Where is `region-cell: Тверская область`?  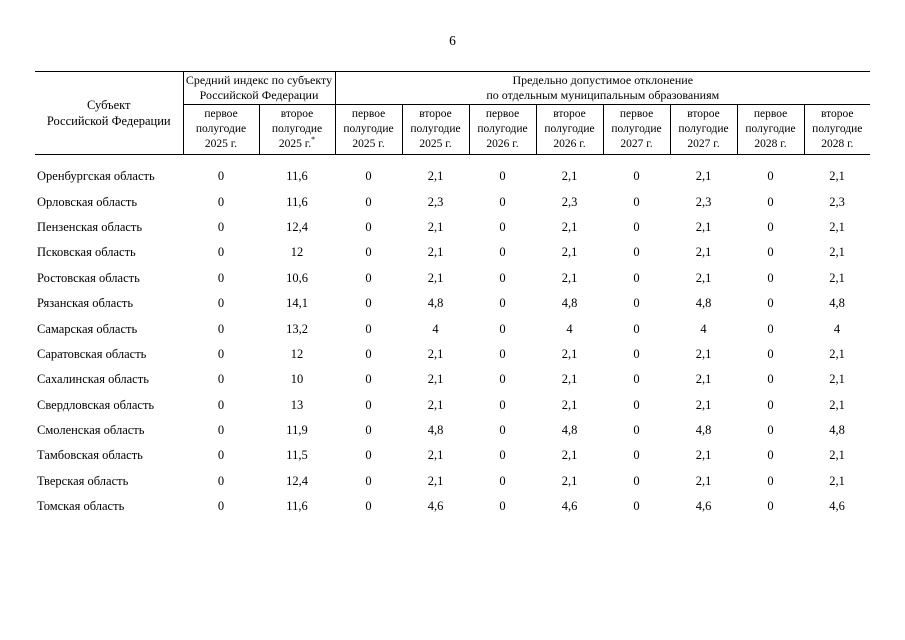 region-cell: Тверская область is located at coordinates (83, 480).